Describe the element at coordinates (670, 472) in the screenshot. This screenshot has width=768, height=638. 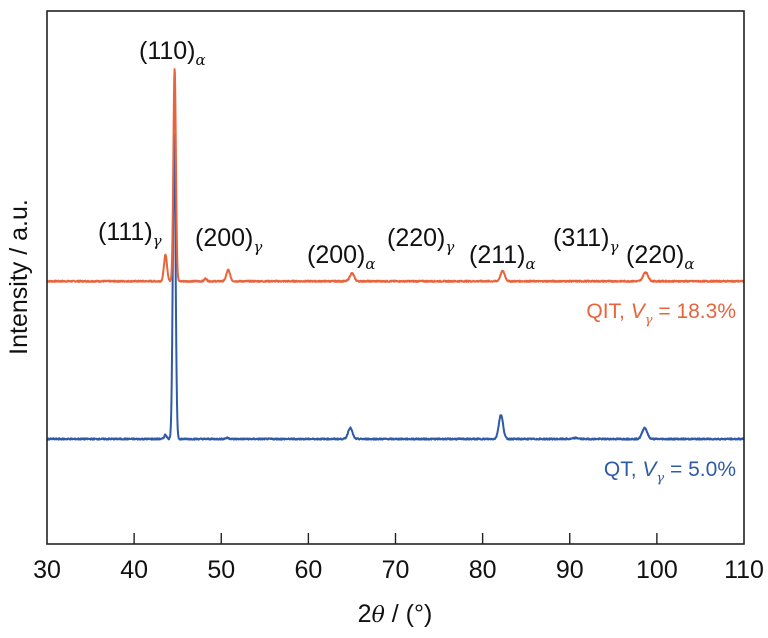
I see `legend-qt: QT, Vγ = 5.0%` at that location.